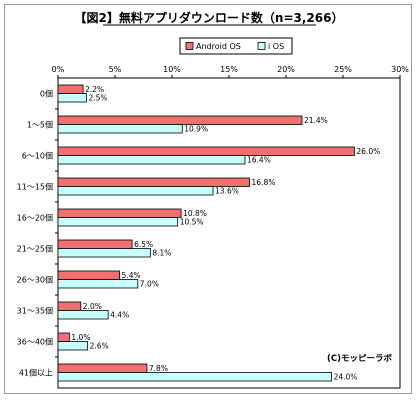 The image size is (419, 400). I want to click on x-tick-label: 0%, so click(58, 69).